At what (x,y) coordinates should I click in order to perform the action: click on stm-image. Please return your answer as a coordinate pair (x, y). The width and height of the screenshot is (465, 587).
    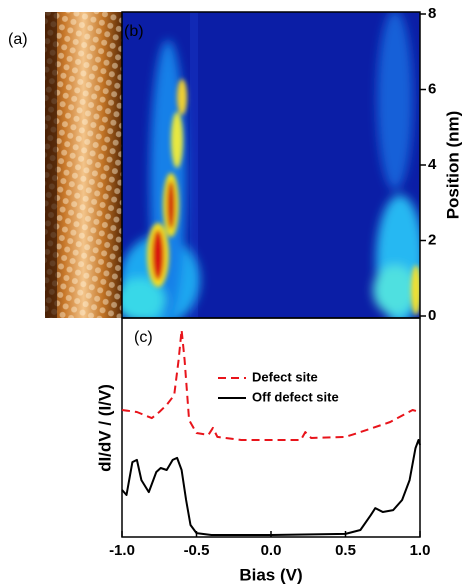
    Looking at the image, I should click on (83, 165).